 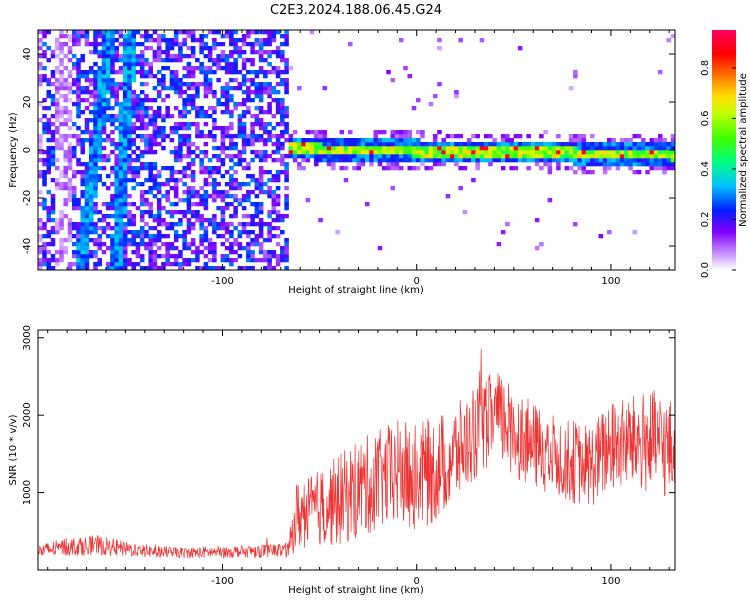 What do you see at coordinates (705, 118) in the screenshot?
I see `colorbar-tick-label: 0.6` at bounding box center [705, 118].